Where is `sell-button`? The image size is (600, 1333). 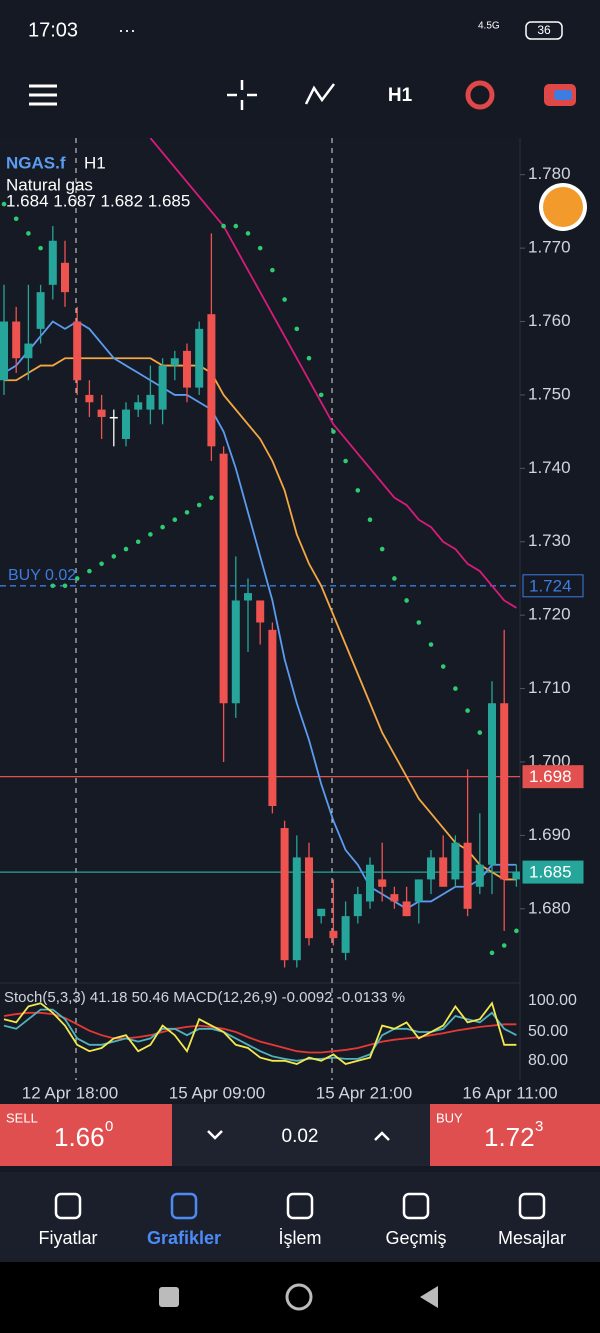 sell-button is located at coordinates (86, 1135).